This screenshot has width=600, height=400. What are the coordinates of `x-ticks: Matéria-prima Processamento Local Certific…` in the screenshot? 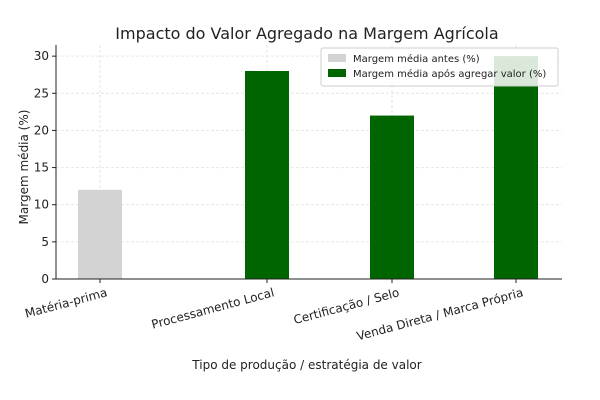 It's located at (274, 311).